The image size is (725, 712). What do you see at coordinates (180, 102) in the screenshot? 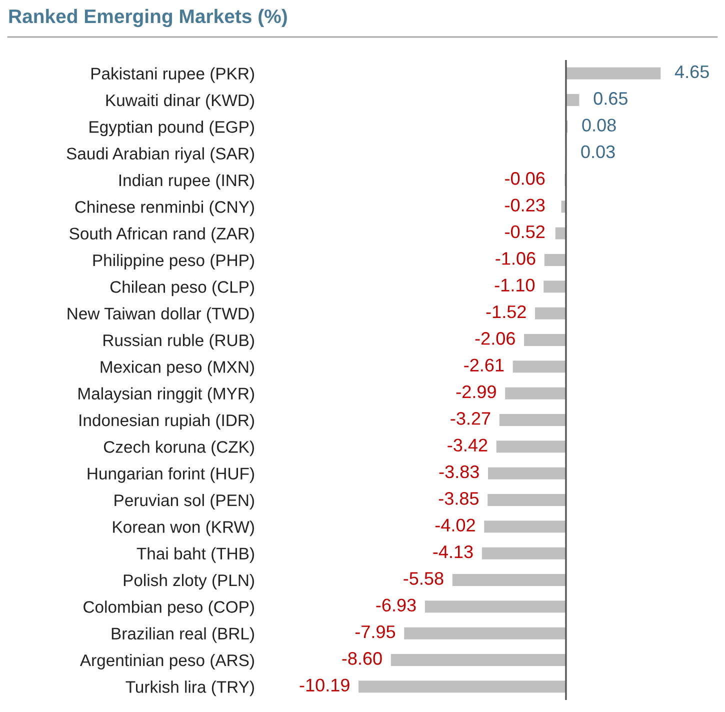
I see `y-tick-label: Kuwaiti dinar (KWD)` at bounding box center [180, 102].